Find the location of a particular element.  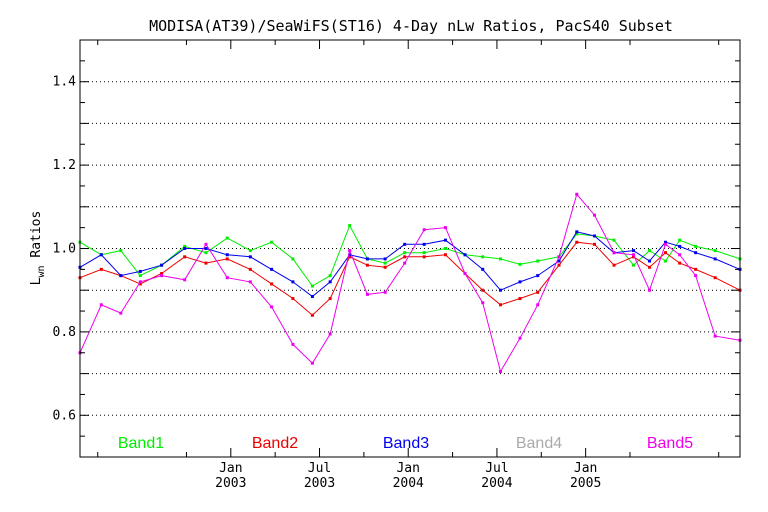

svg-text: Lwn Ratios is located at coordinates (38, 248).